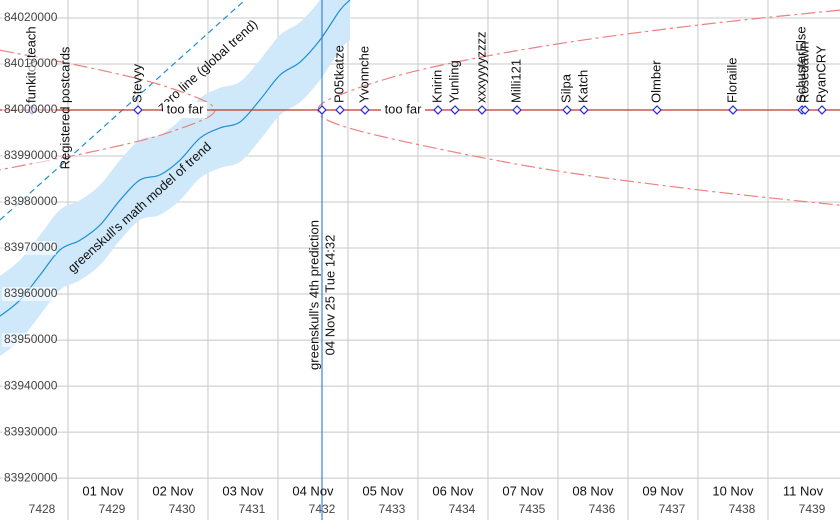 This screenshot has width=840, height=520. What do you see at coordinates (112, 509) in the screenshot?
I see `x-tick-label: 7429` at bounding box center [112, 509].